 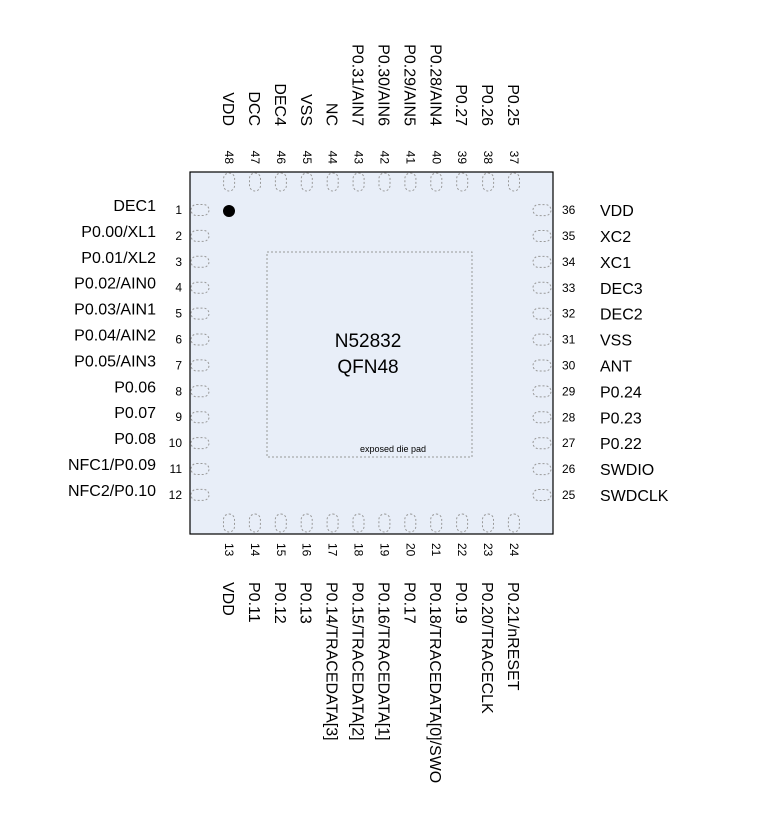 I want to click on pin-label-dec3: DEC3, so click(x=621, y=289).